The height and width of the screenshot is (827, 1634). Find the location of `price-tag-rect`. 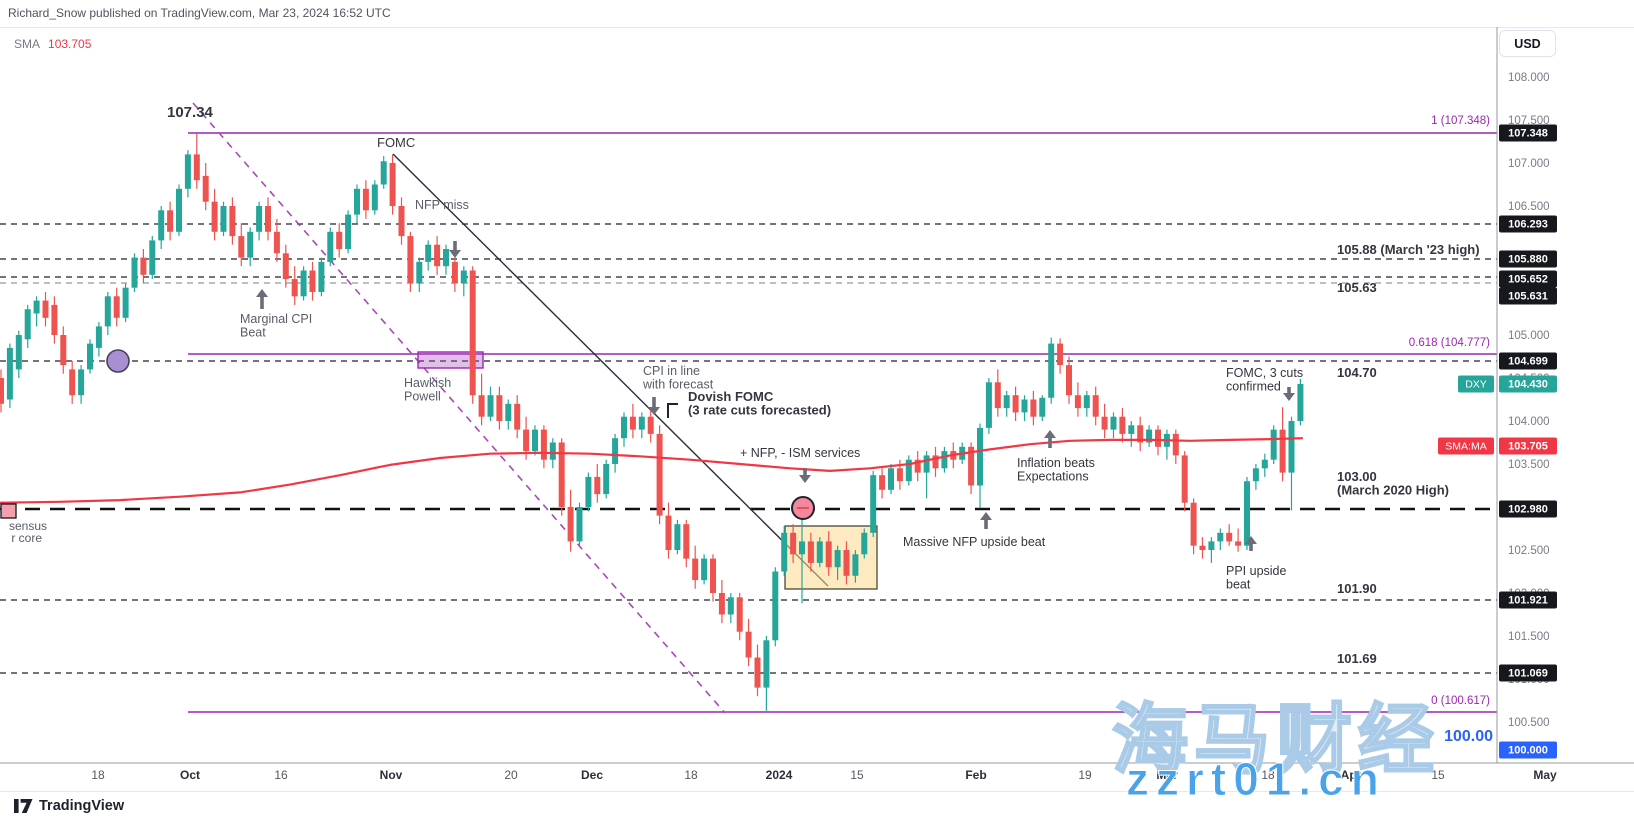

price-tag-rect is located at coordinates (1528, 446).